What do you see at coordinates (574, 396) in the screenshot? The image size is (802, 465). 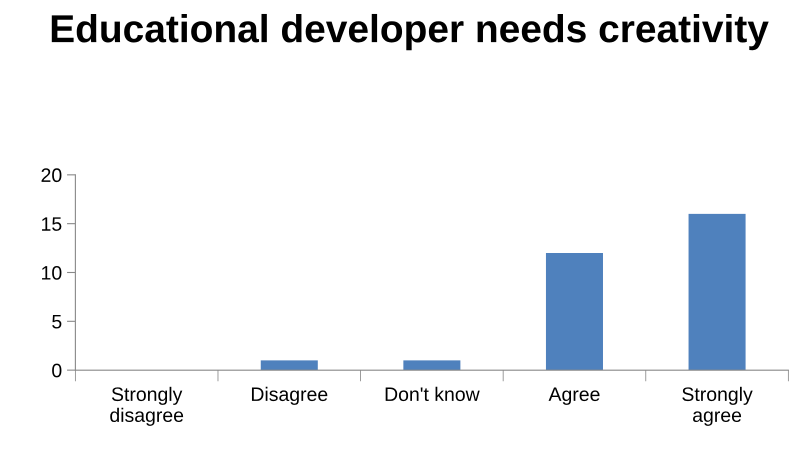 I see `x-tick-label: Agree` at bounding box center [574, 396].